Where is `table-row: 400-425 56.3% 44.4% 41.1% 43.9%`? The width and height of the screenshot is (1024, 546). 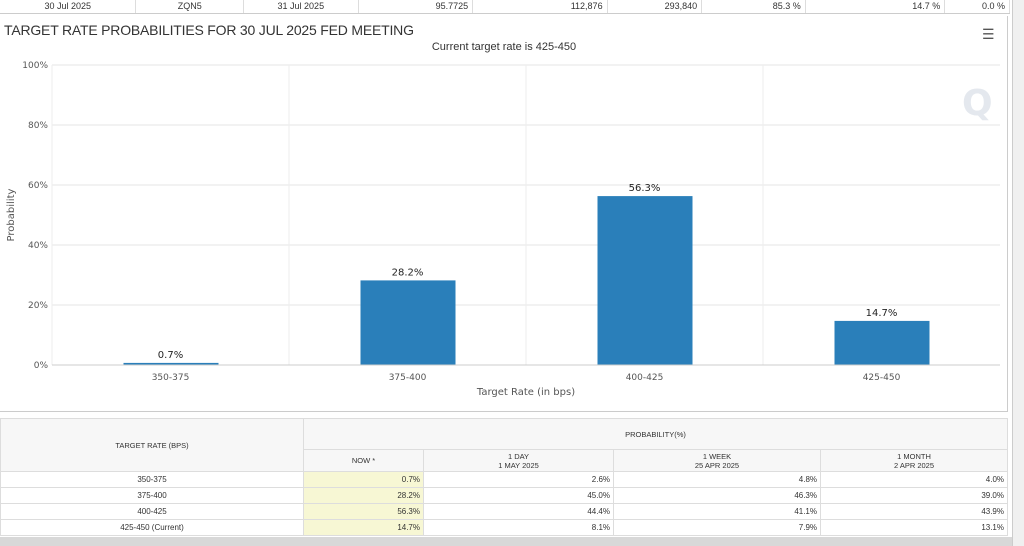 table-row: 400-425 56.3% 44.4% 41.1% 43.9% is located at coordinates (504, 511).